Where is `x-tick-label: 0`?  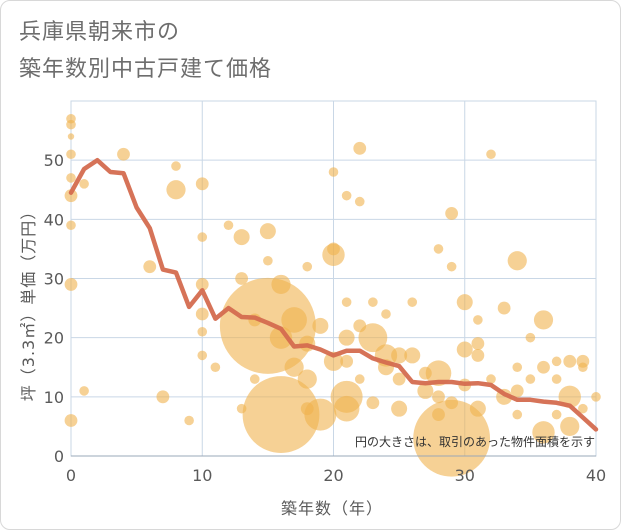
x-tick-label: 0 is located at coordinates (71, 475).